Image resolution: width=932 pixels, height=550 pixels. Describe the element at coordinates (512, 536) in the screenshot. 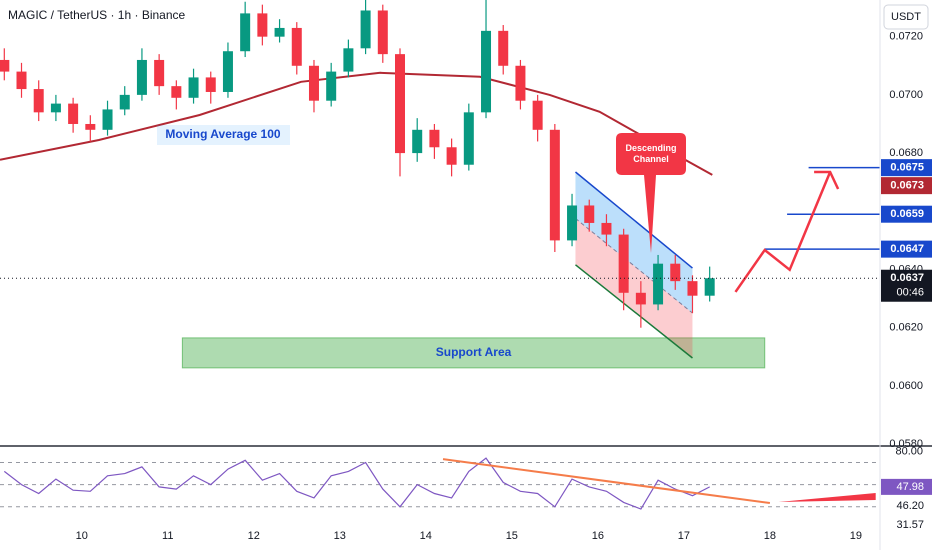

I see `x-tick-label: 15` at that location.